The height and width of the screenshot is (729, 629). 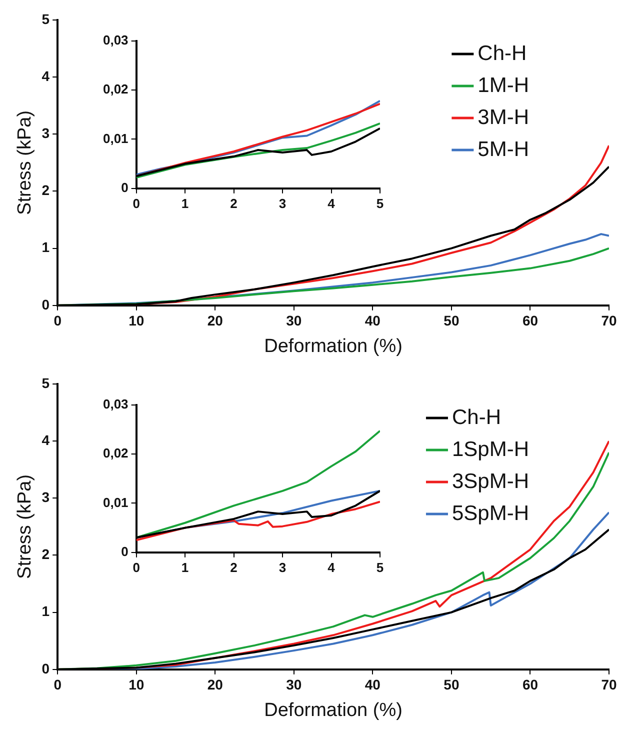 What do you see at coordinates (491, 449) in the screenshot?
I see `legend-label: 1SpM-H` at bounding box center [491, 449].